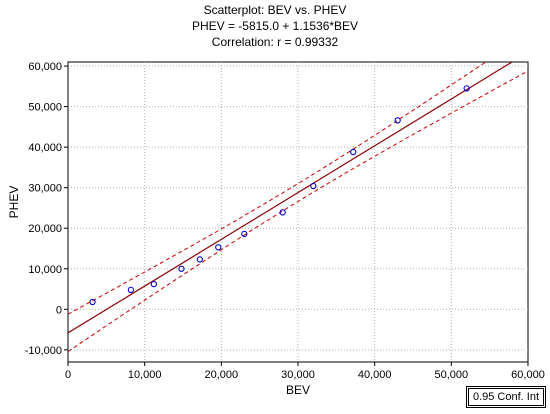  I want to click on title-line-1: Scatterplot: BEV vs. PHEV, so click(275, 10).